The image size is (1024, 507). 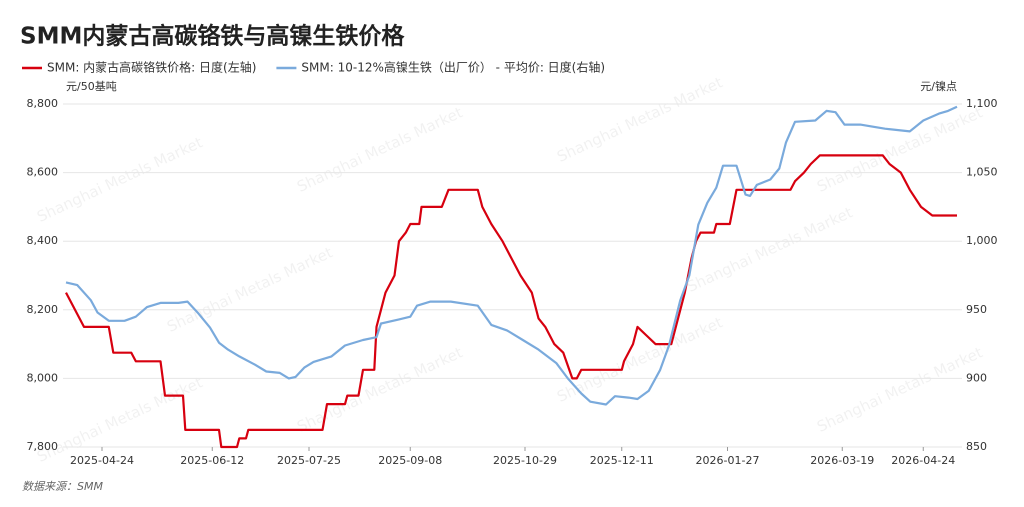 What do you see at coordinates (43, 309) in the screenshot?
I see `y-tick-label: 8,200` at bounding box center [43, 309].